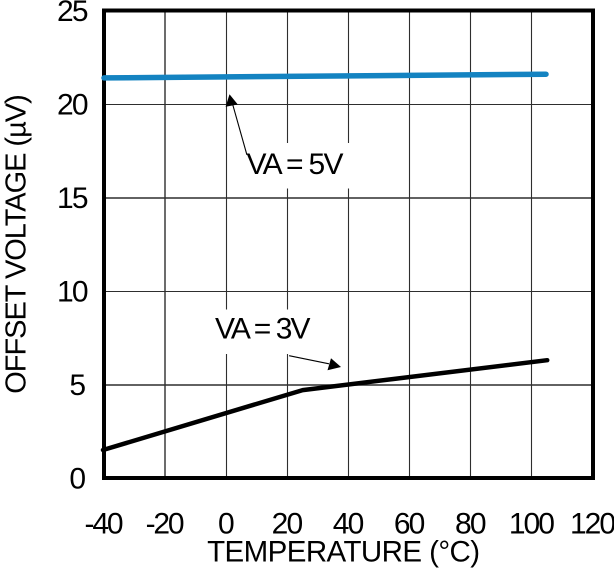  What do you see at coordinates (17, 244) in the screenshot?
I see `svg-text: OFFSET VOLTAGE (µV)` at bounding box center [17, 244].